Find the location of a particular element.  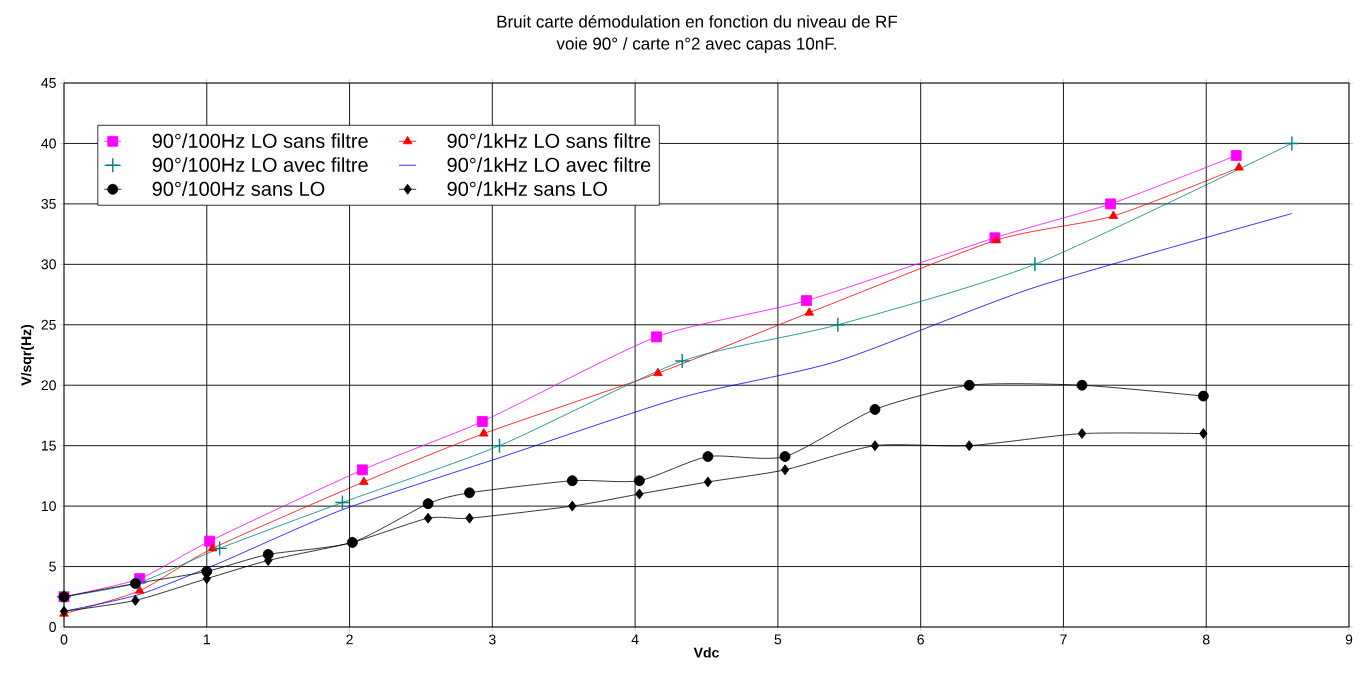

legend-label: 90°/100Hz LO sans filtre is located at coordinates (260, 140).